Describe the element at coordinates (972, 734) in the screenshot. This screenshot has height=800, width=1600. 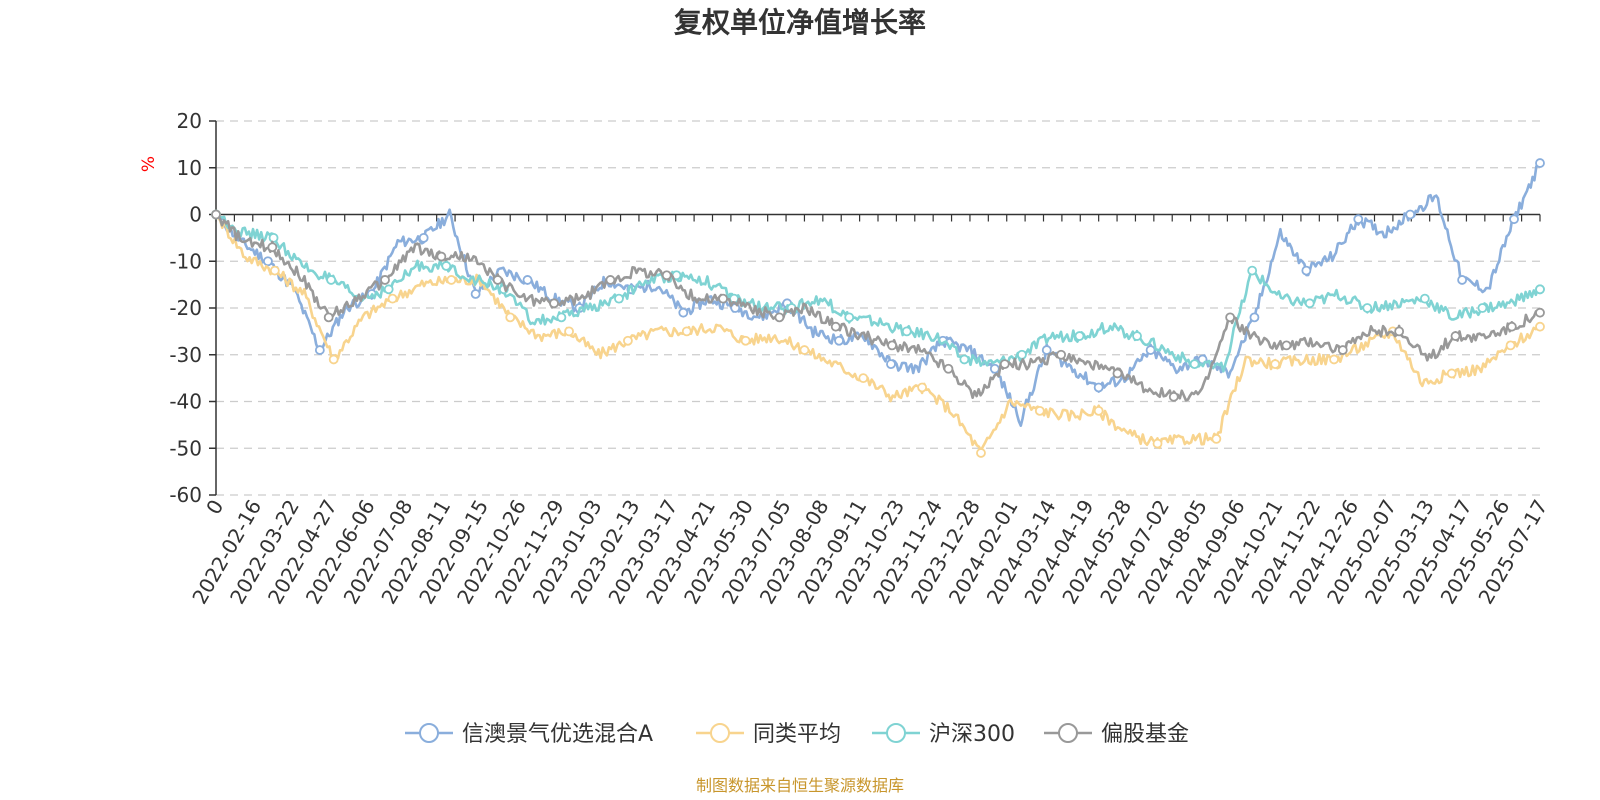
I see `legend-label: 沪深300` at that location.